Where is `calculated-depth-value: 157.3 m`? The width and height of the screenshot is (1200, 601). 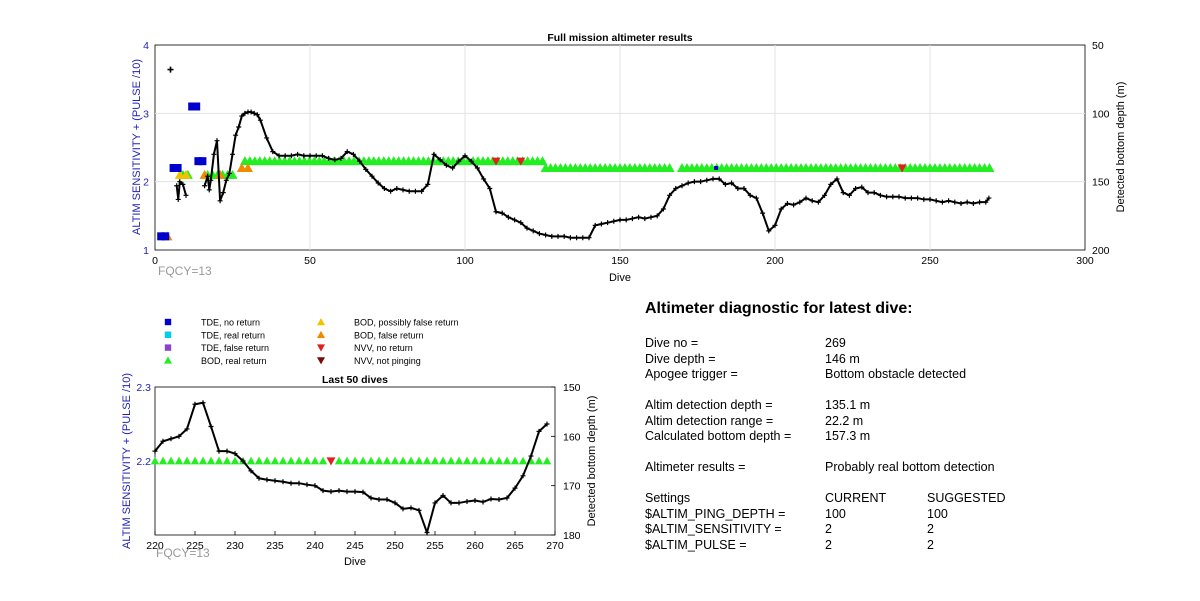 calculated-depth-value: 157.3 m is located at coordinates (848, 436).